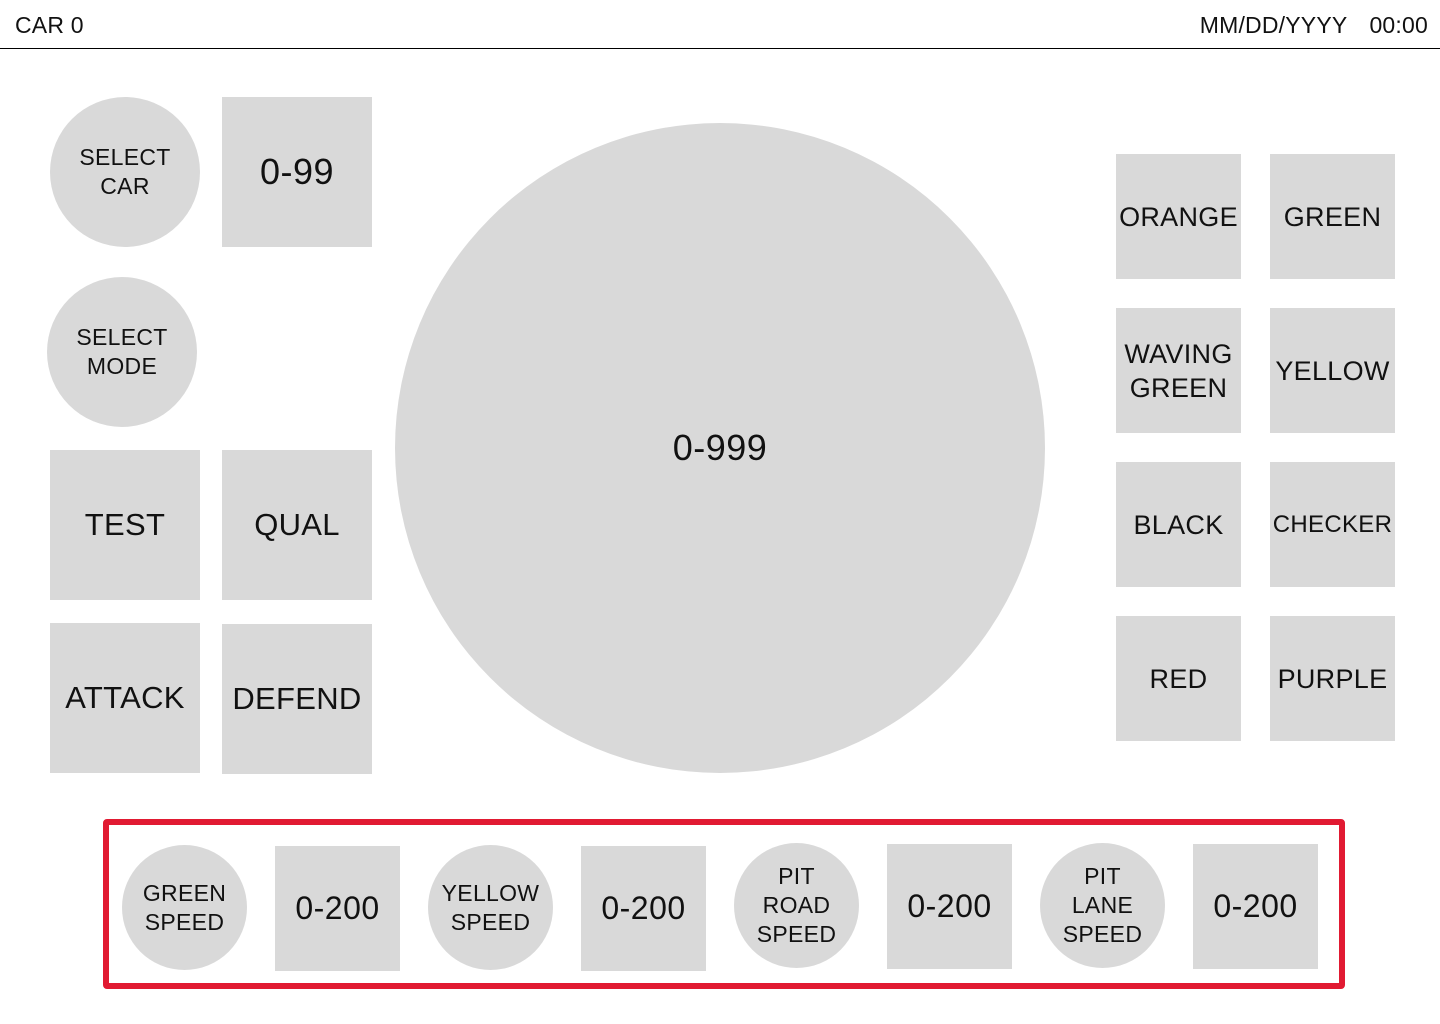 This screenshot has height=1024, width=1440. Describe the element at coordinates (720, 24) in the screenshot. I see `top-bar: CAR 0 MM/DD/YYYY 00:00` at that location.